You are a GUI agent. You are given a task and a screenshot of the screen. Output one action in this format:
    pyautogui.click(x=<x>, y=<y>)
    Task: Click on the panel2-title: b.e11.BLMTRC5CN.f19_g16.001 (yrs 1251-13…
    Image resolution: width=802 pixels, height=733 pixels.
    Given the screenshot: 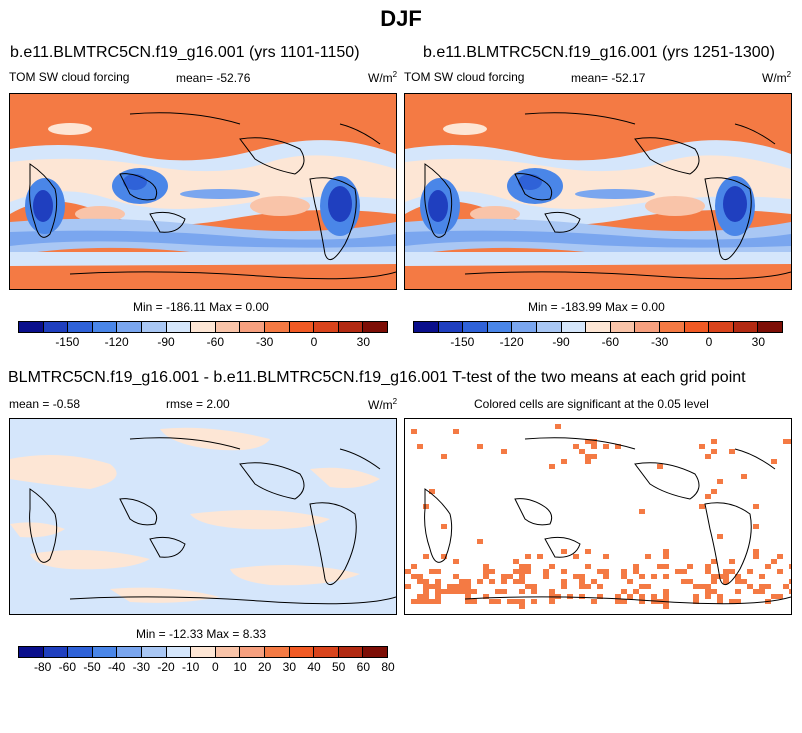 What is the action you would take?
    pyautogui.click(x=599, y=52)
    